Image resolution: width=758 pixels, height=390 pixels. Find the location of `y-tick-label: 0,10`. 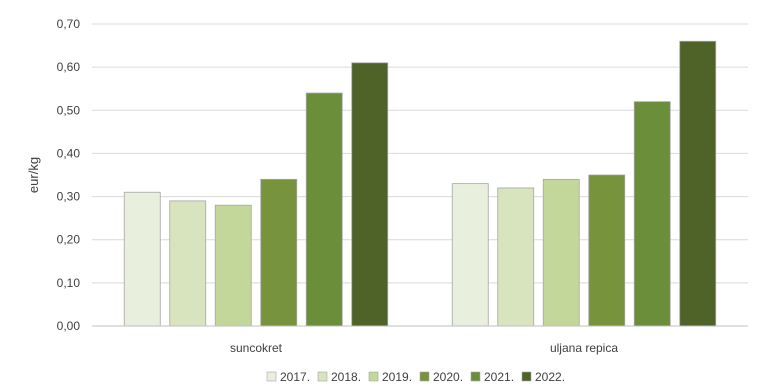

y-tick-label: 0,10 is located at coordinates (69, 283).